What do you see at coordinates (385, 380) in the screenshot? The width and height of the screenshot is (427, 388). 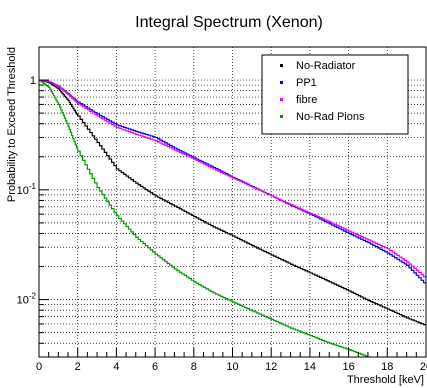 I see `x-axis-label: Threshold [keV]` at bounding box center [385, 380].